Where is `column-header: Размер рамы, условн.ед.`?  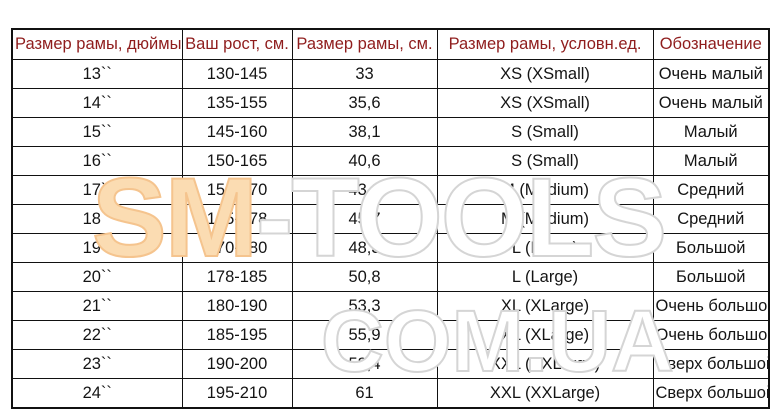
column-header: Размер рамы, условн.ед. is located at coordinates (545, 44).